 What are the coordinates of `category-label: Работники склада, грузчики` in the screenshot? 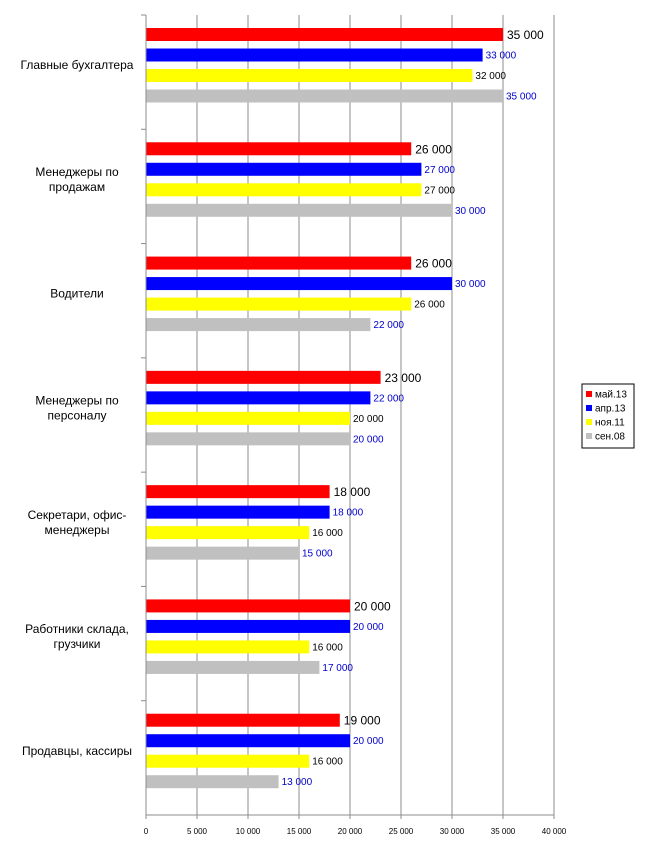 It's located at (77, 636).